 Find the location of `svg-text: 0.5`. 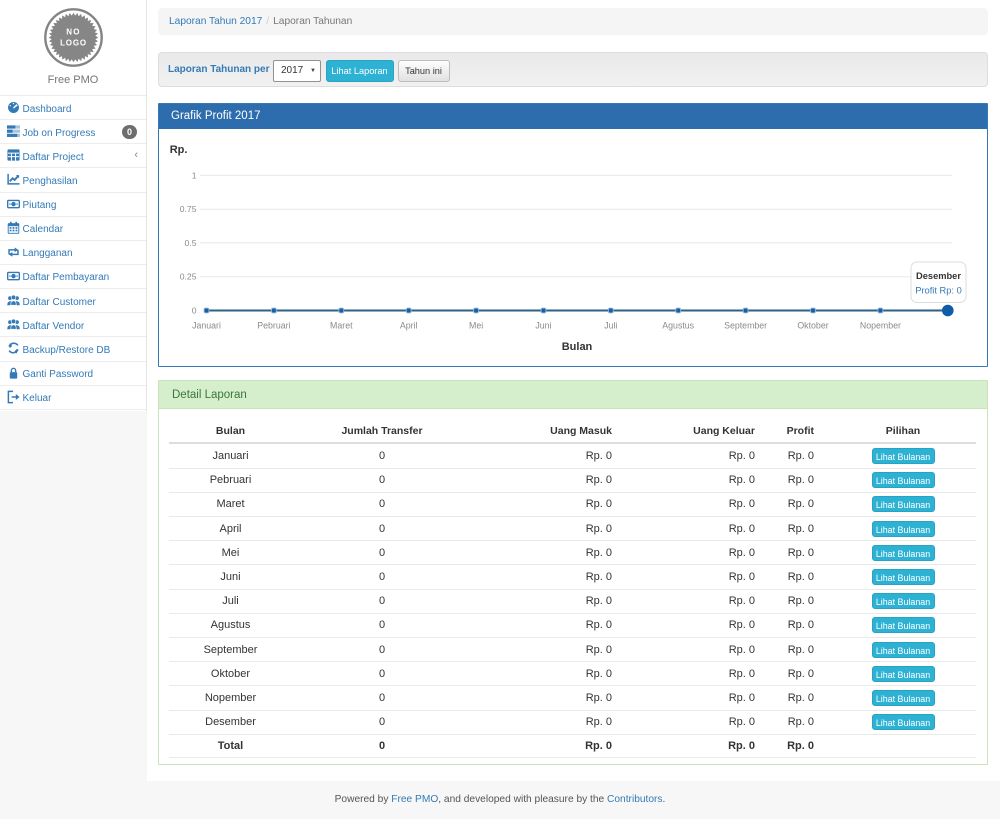

svg-text: 0.5 is located at coordinates (191, 243).